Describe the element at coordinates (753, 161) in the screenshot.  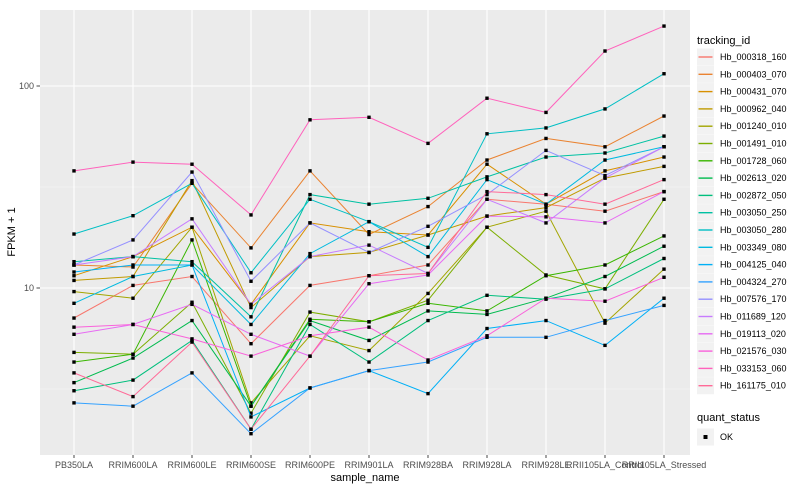
I see `legend-item-label: Hb_001728_060` at that location.